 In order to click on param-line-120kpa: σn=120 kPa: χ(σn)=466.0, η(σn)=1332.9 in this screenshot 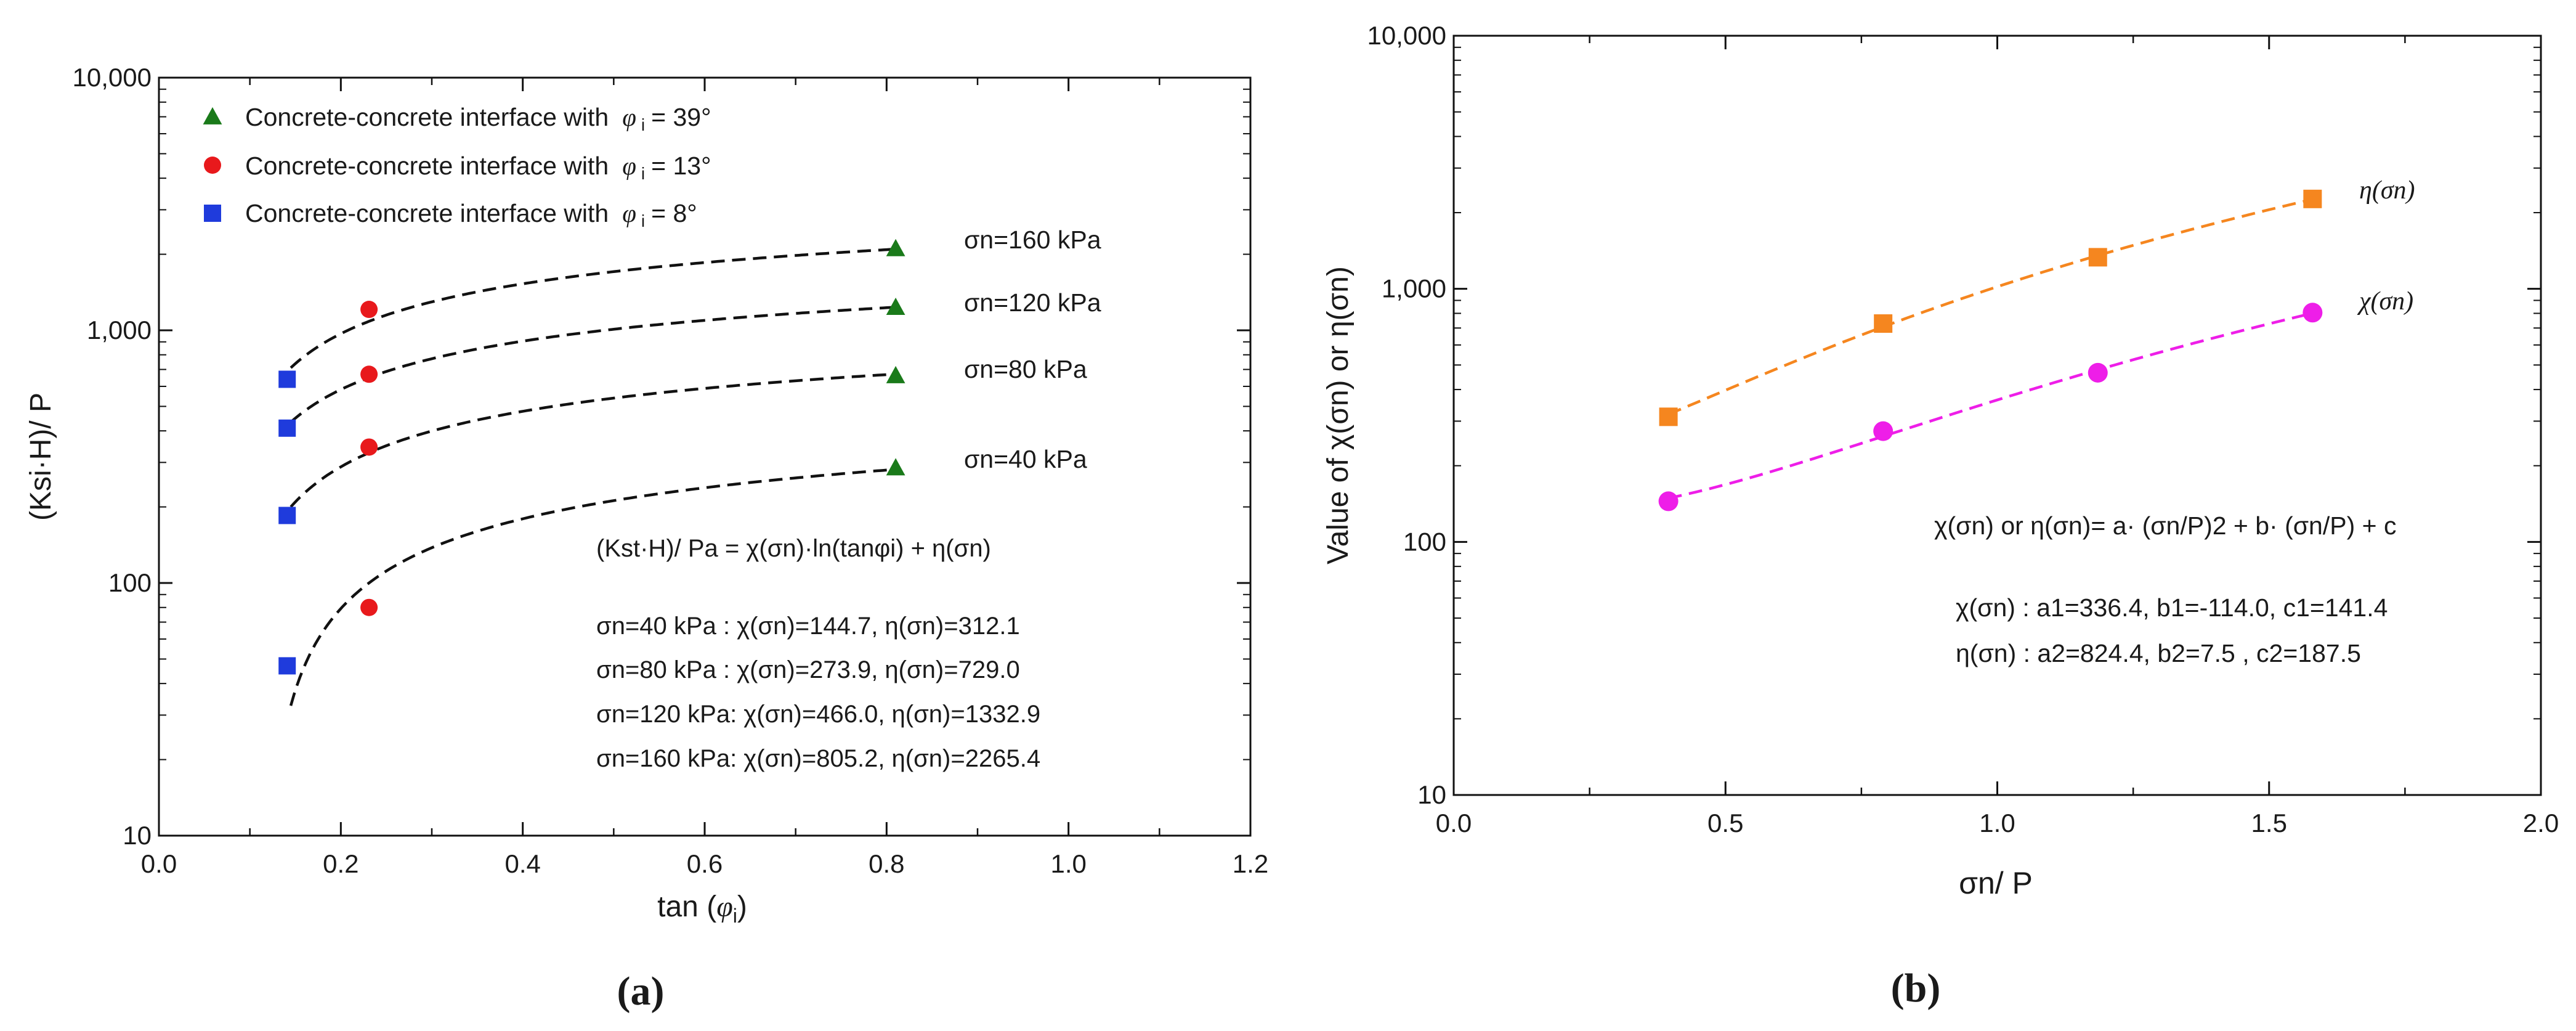, I will do `click(818, 714)`.